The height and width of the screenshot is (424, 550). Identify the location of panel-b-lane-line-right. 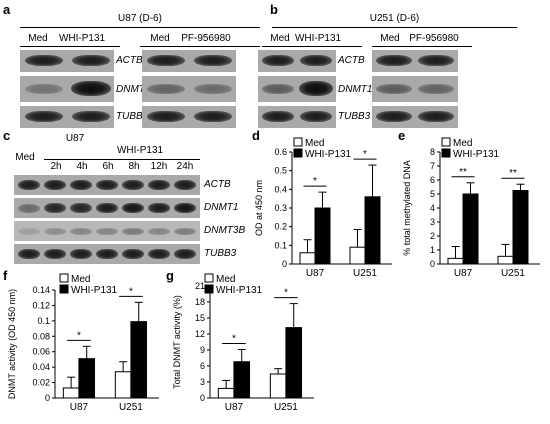
(422, 46).